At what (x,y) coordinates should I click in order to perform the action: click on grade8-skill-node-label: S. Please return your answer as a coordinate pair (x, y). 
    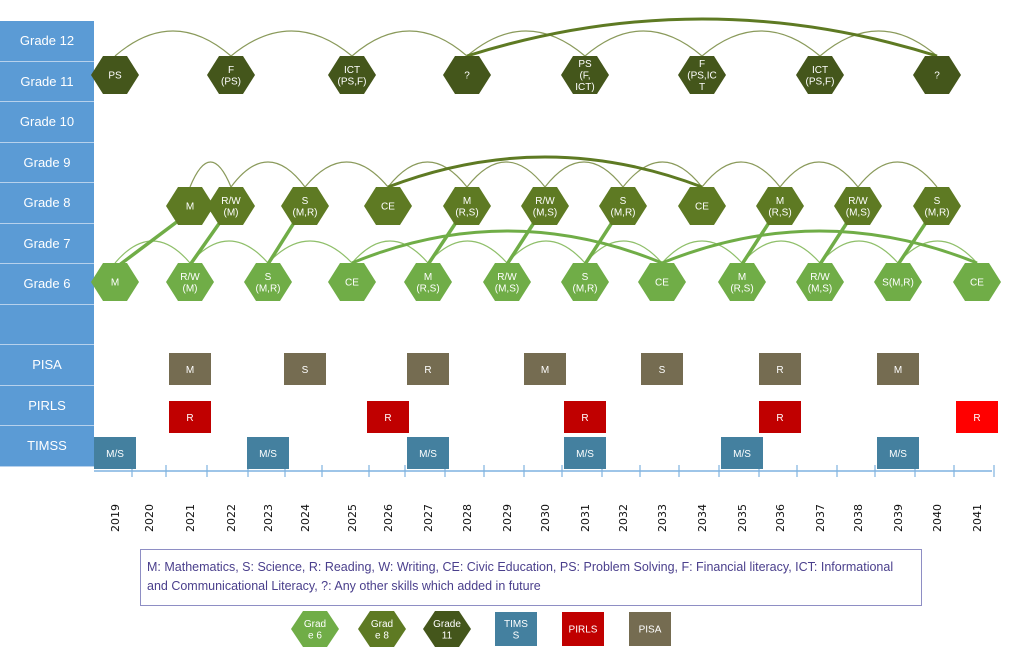
    Looking at the image, I should click on (305, 201).